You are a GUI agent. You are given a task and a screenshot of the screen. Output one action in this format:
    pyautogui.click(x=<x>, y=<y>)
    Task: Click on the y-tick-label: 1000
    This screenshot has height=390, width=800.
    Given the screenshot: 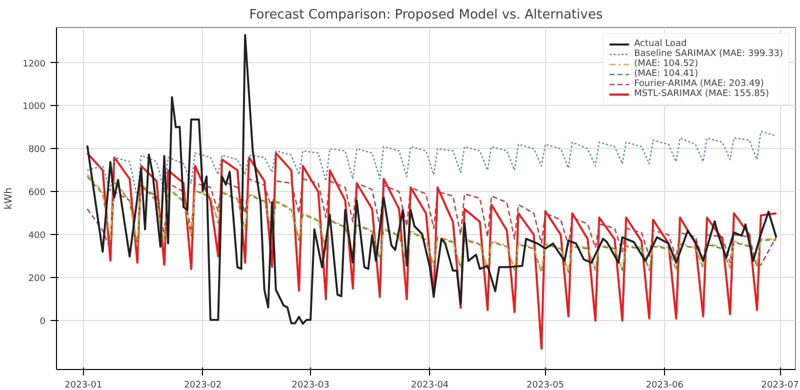 What is the action you would take?
    pyautogui.click(x=34, y=107)
    